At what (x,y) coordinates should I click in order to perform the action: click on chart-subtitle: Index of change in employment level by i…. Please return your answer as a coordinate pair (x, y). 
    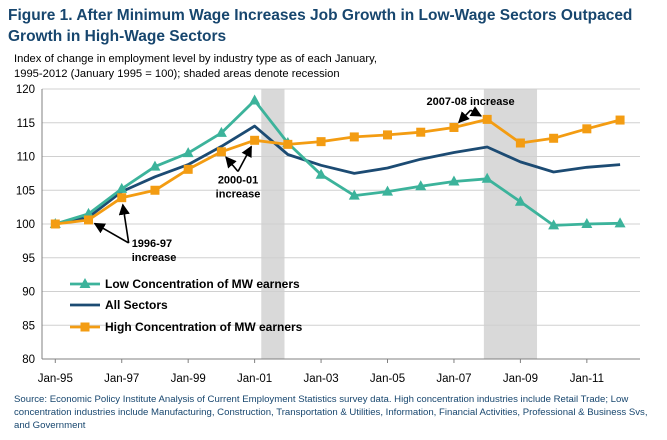
    Looking at the image, I should click on (334, 67).